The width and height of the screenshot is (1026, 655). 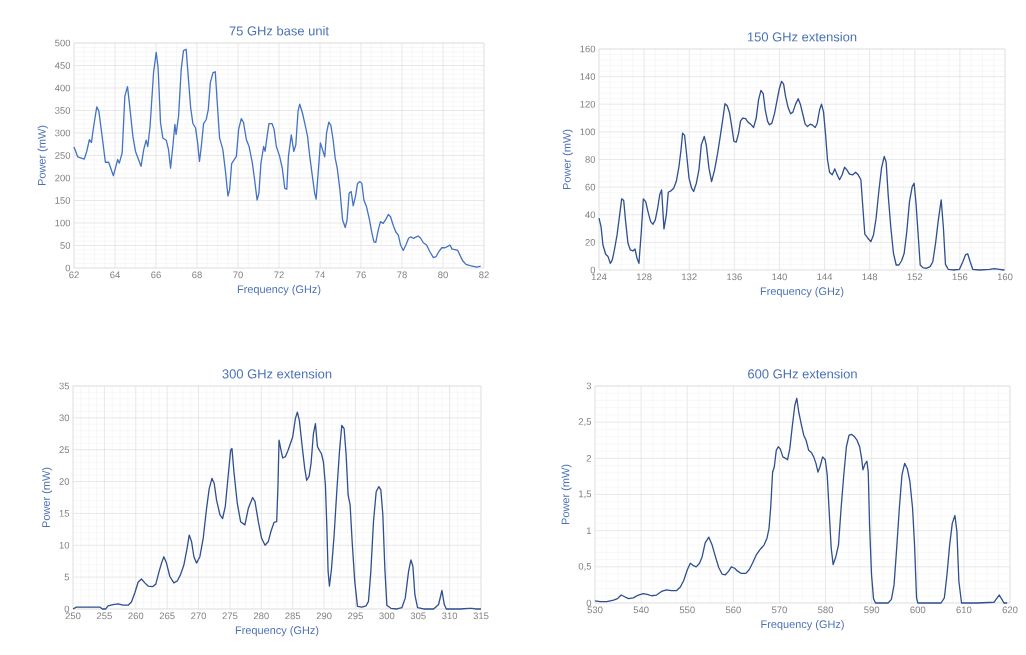 What do you see at coordinates (197, 275) in the screenshot?
I see `x-tick-label: 68` at bounding box center [197, 275].